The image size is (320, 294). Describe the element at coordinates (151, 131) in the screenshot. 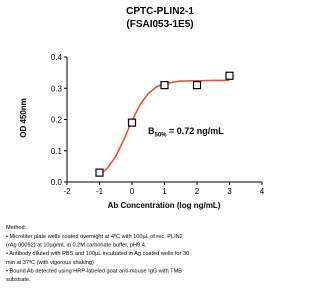

I see `annotation-main: B` at that location.